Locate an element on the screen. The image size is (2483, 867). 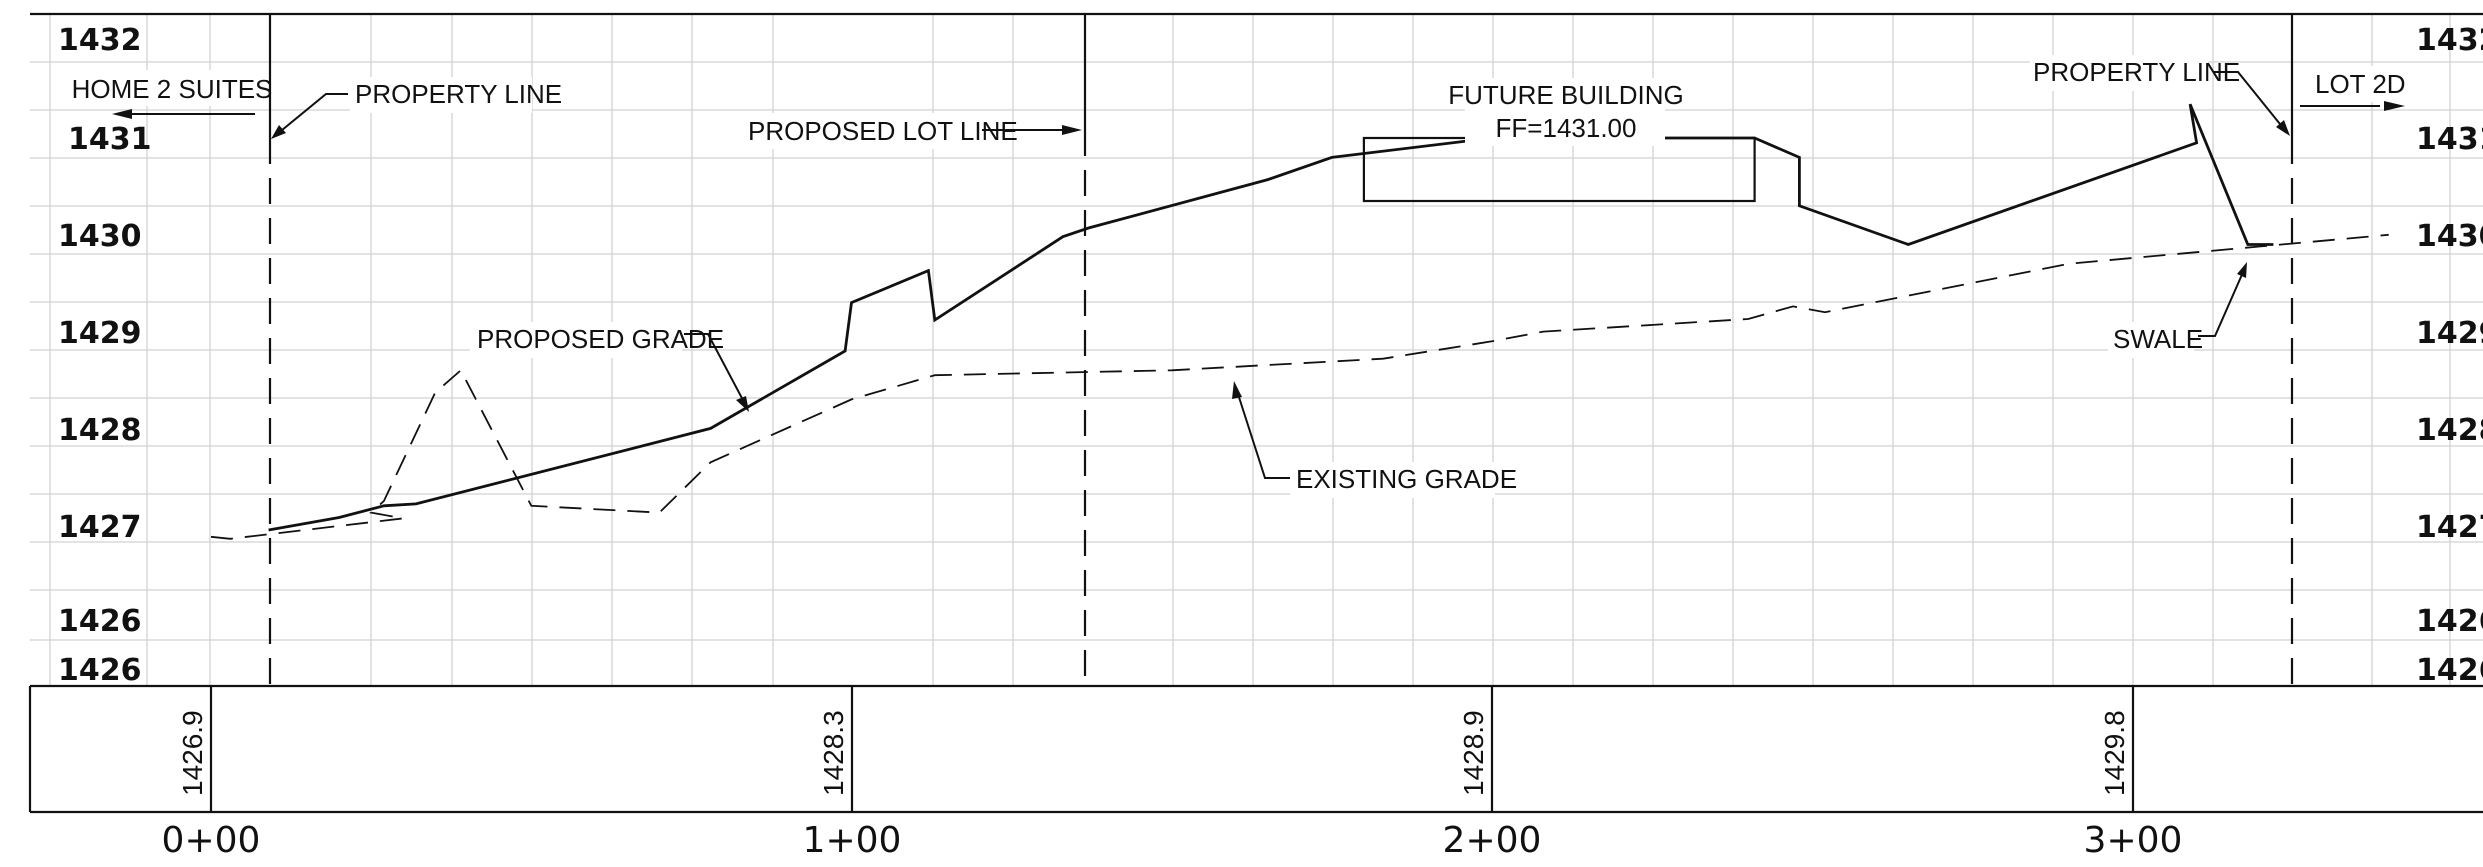
swale-note: SWALE is located at coordinates (2158, 339).